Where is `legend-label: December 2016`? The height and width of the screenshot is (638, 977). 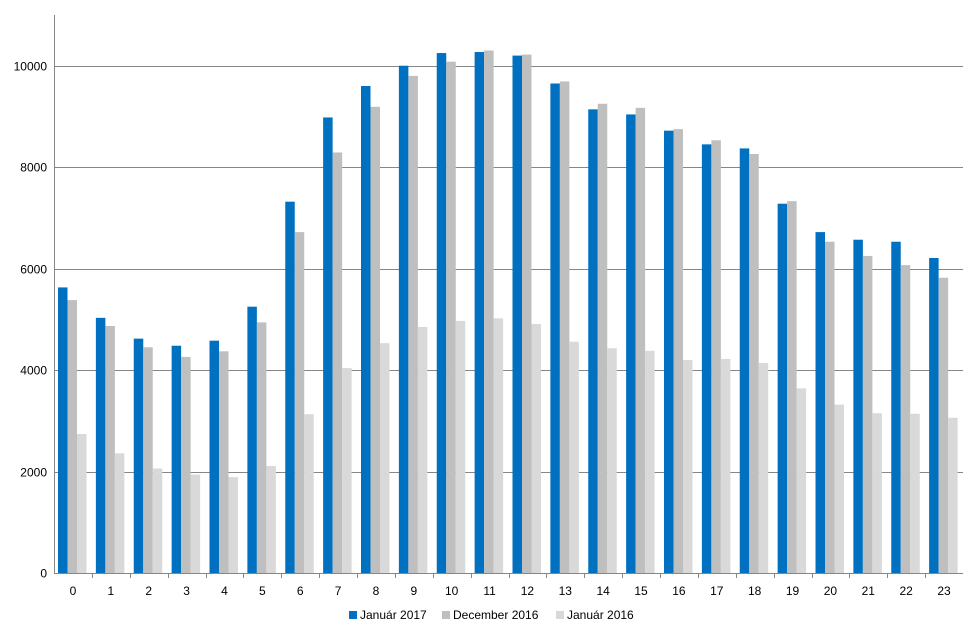
legend-label: December 2016 is located at coordinates (496, 615).